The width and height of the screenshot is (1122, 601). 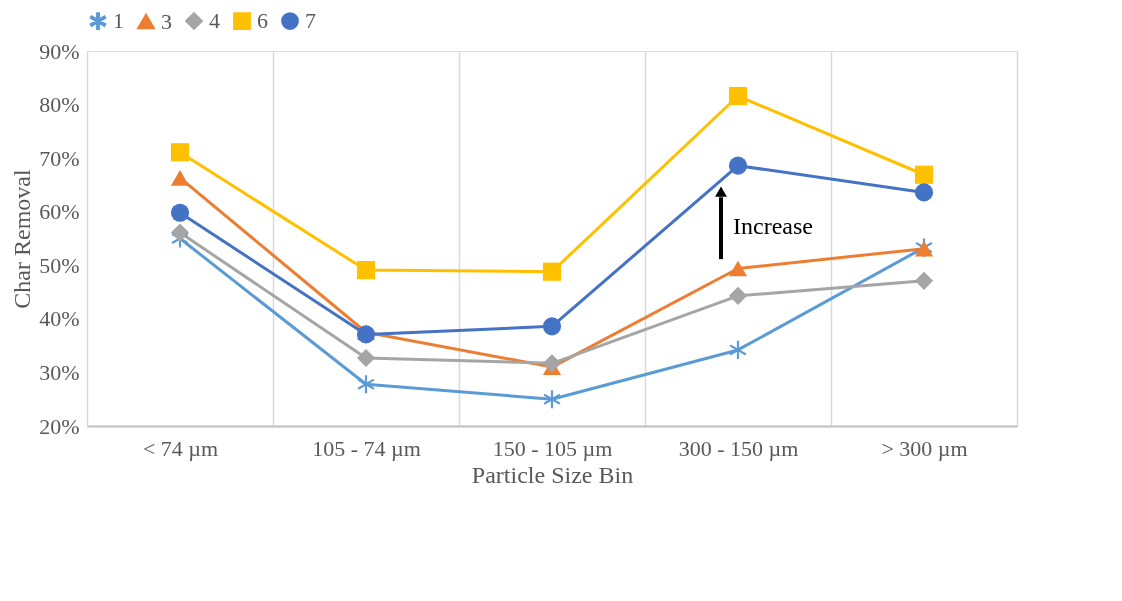 What do you see at coordinates (59, 105) in the screenshot?
I see `y-tick-label: 80%` at bounding box center [59, 105].